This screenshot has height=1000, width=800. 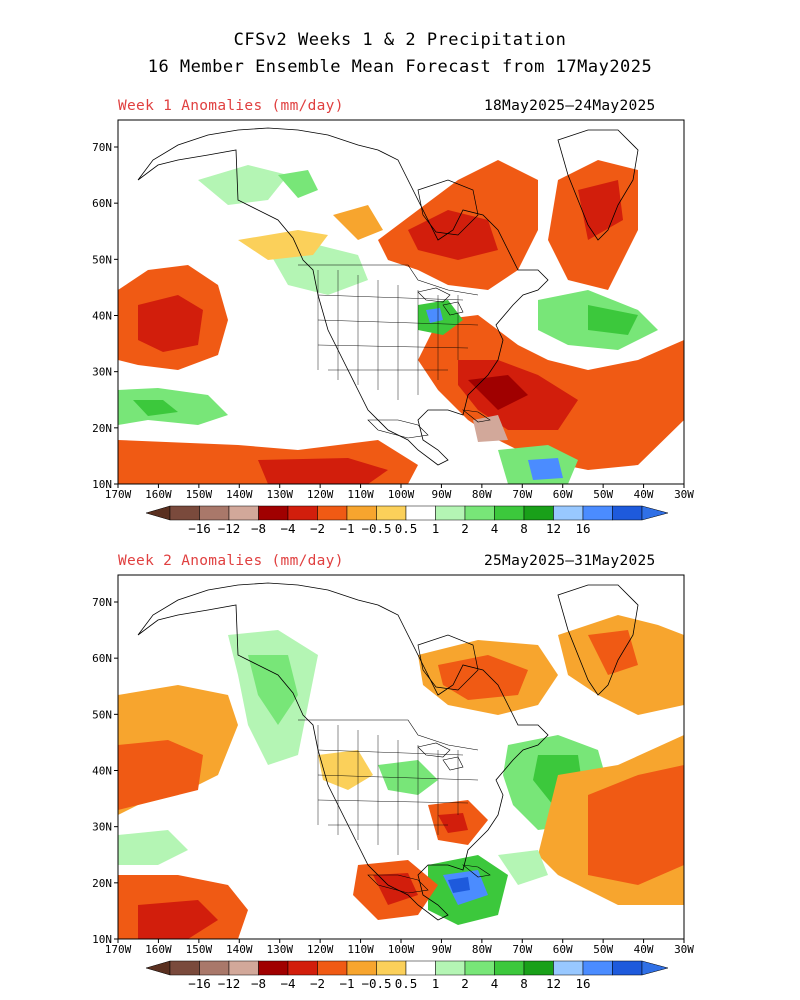 I want to click on figure-title-line1: CFSv2 Weeks 1 & 2 Precipitation, so click(x=400, y=40).